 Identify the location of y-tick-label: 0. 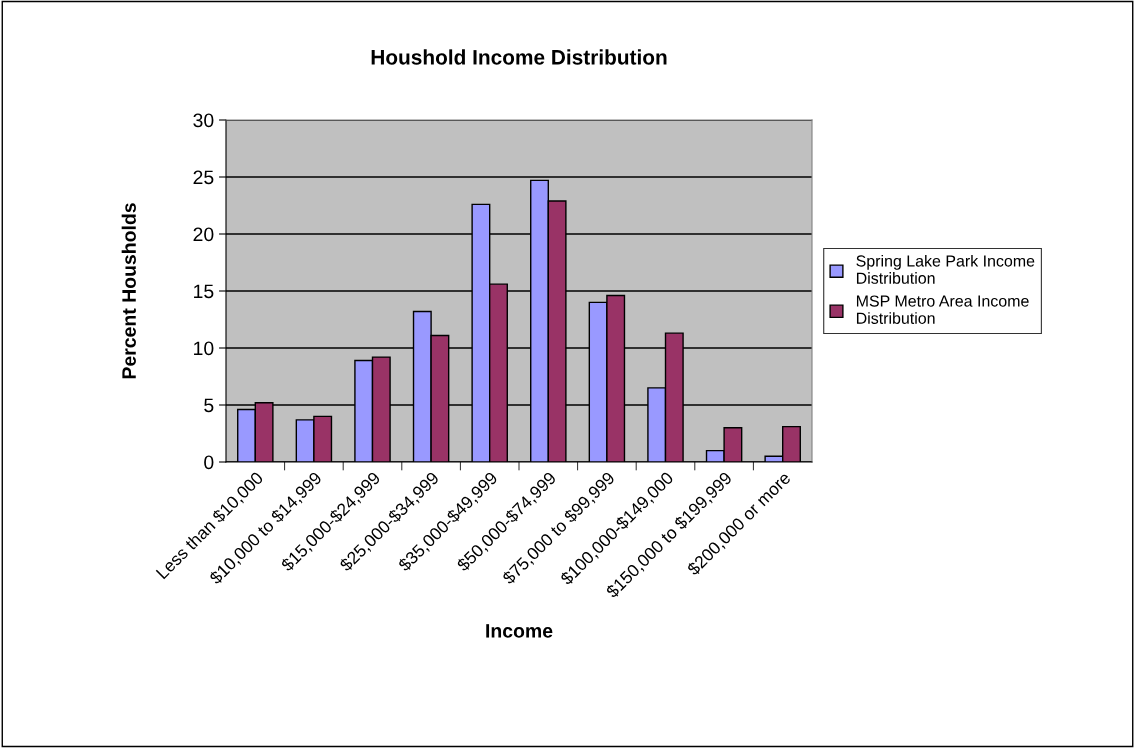
(209, 462).